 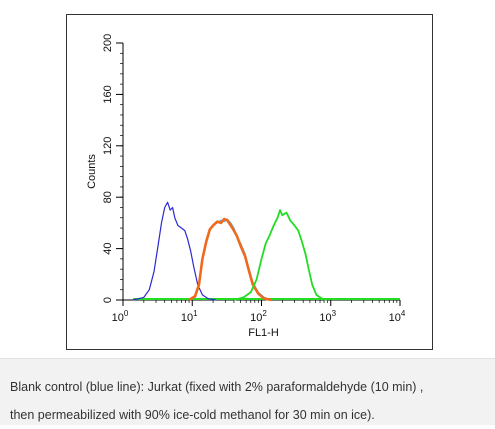 I want to click on x-axis-label: FL1-H, so click(x=263, y=333).